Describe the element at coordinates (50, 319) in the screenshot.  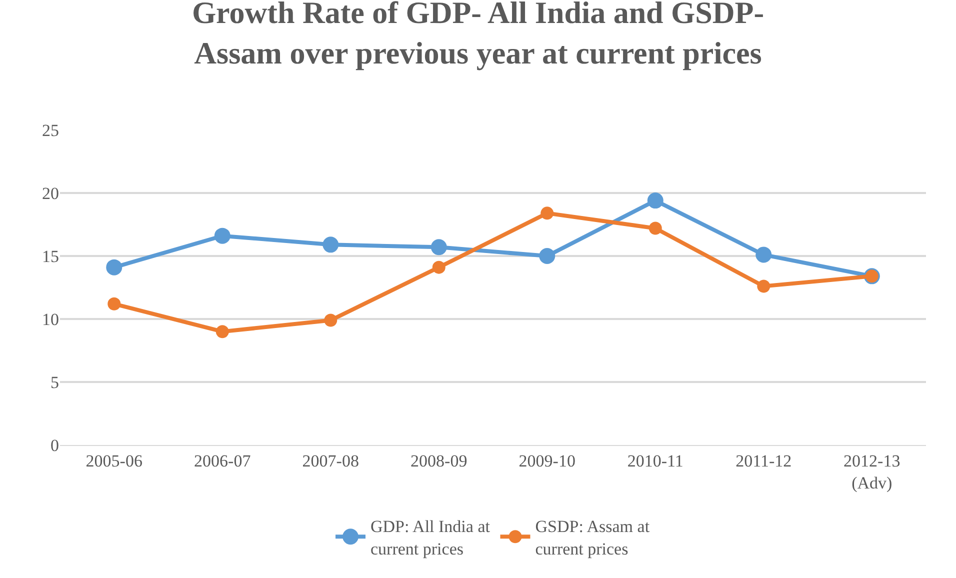
I see `y-tick-label: 10` at that location.